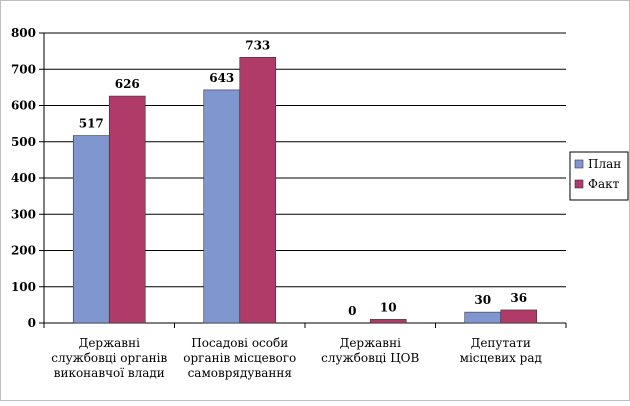 The width and height of the screenshot is (630, 406). What do you see at coordinates (109, 358) in the screenshot?
I see `x-category-label: службовці органів` at bounding box center [109, 358].